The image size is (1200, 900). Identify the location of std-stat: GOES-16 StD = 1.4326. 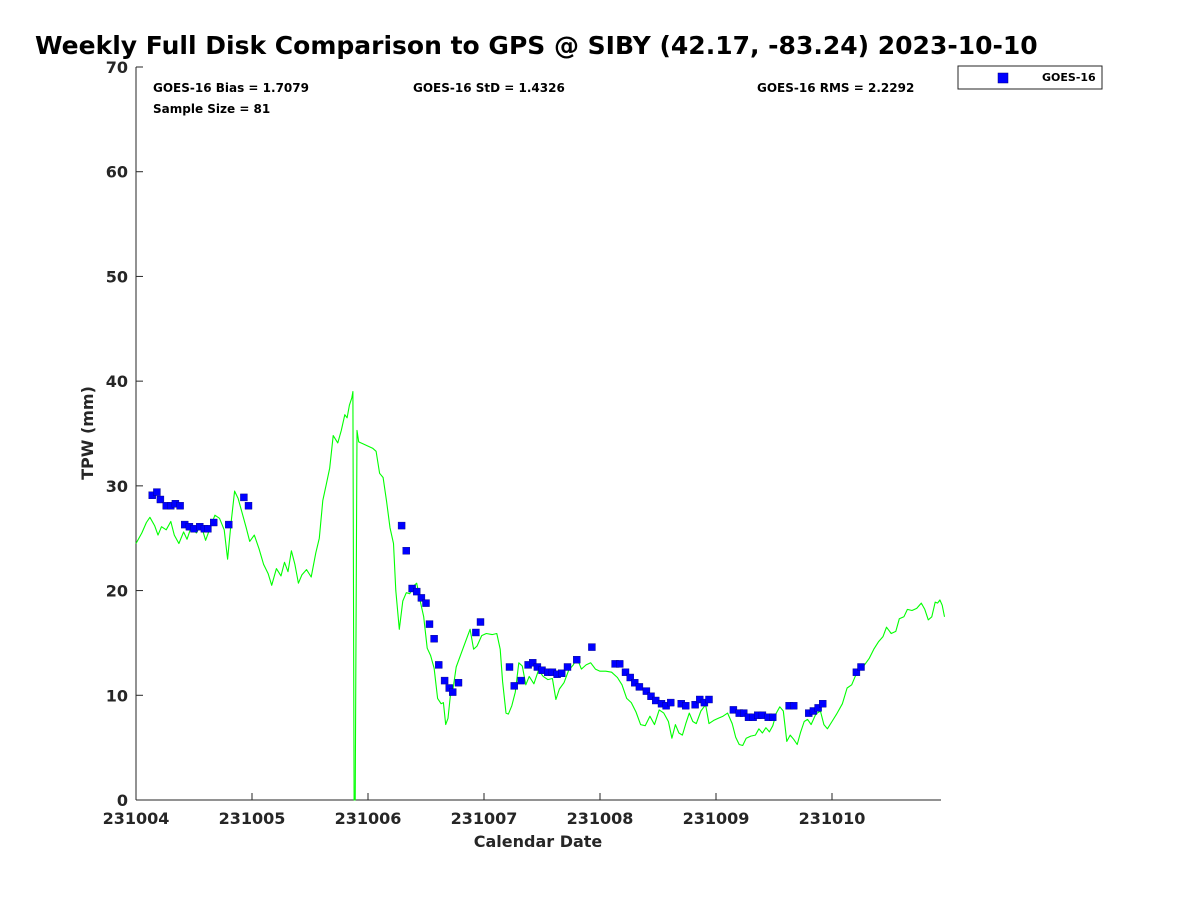
(489, 88).